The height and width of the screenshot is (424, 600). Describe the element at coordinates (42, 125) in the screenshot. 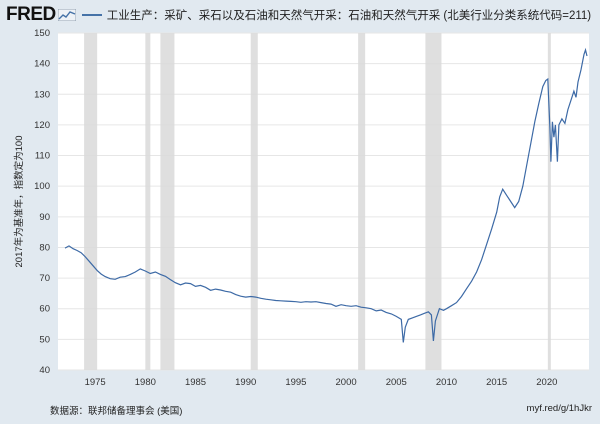

I see `y-tick-label: 120` at that location.